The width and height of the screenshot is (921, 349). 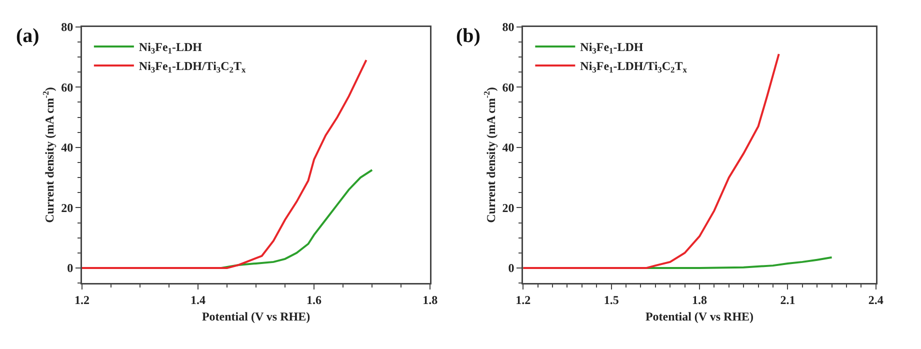 What do you see at coordinates (788, 299) in the screenshot?
I see `x-tick-label: 2.1` at bounding box center [788, 299].